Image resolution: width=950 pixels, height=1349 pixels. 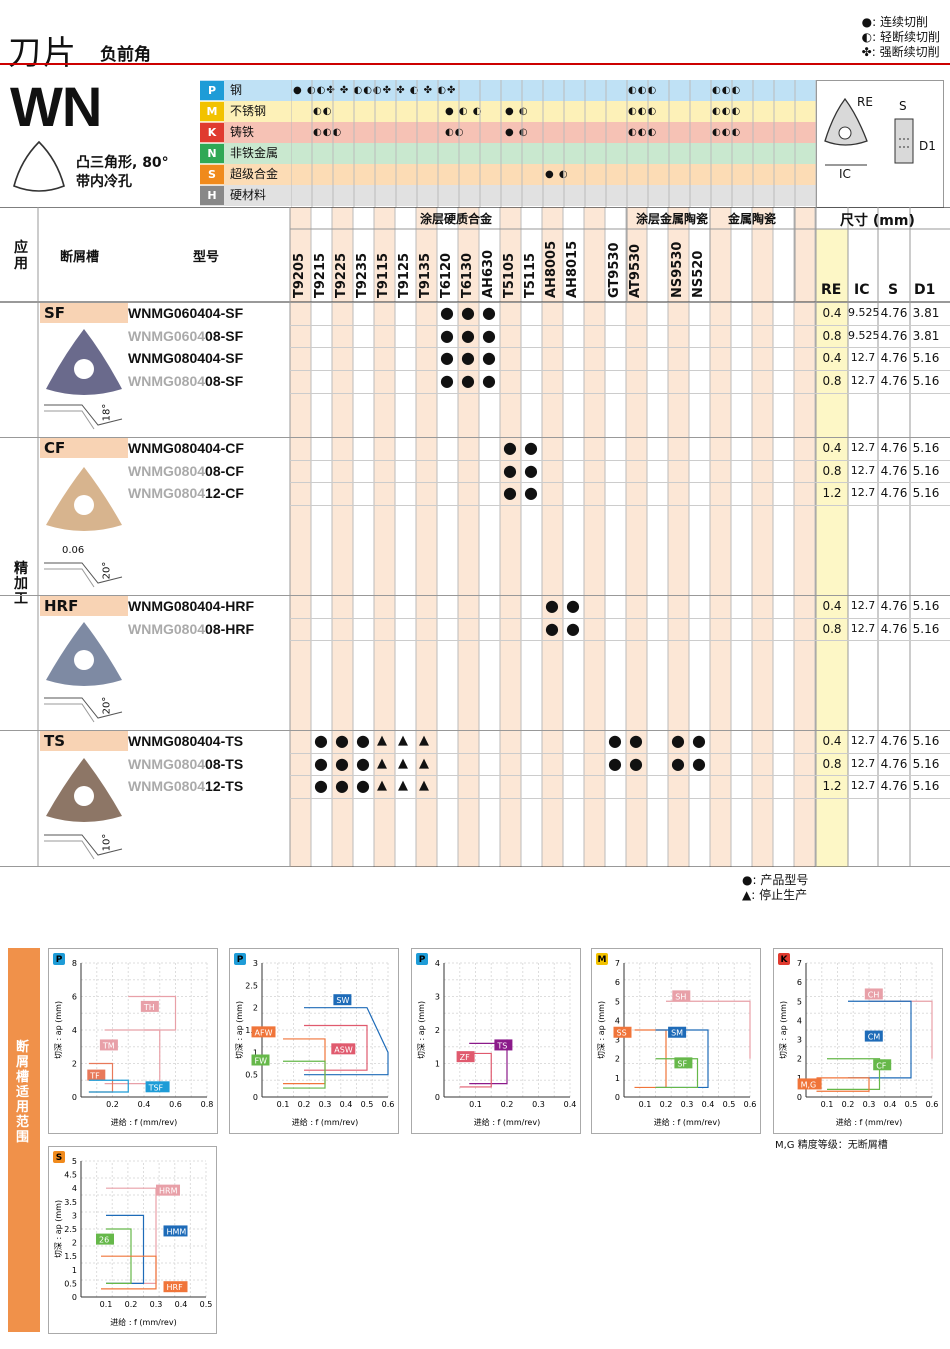 What do you see at coordinates (167, 335) in the screenshot?
I see `model-prefix: WNMG0604` at bounding box center [167, 335].